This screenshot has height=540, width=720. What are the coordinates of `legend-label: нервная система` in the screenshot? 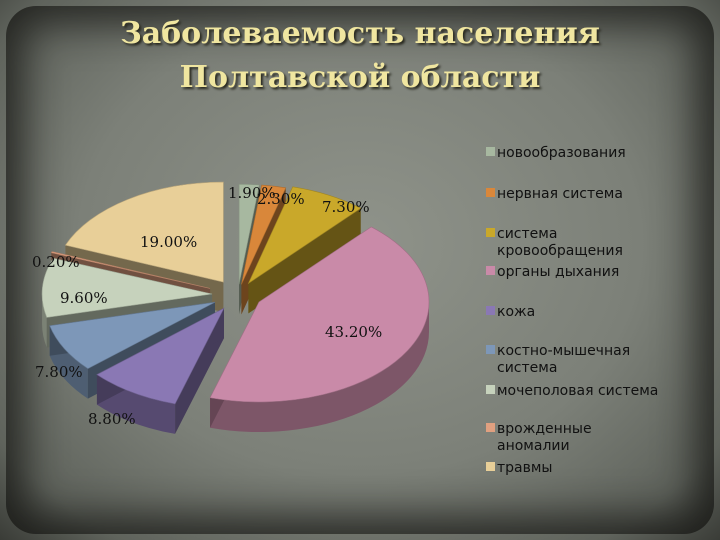 It's located at (560, 194).